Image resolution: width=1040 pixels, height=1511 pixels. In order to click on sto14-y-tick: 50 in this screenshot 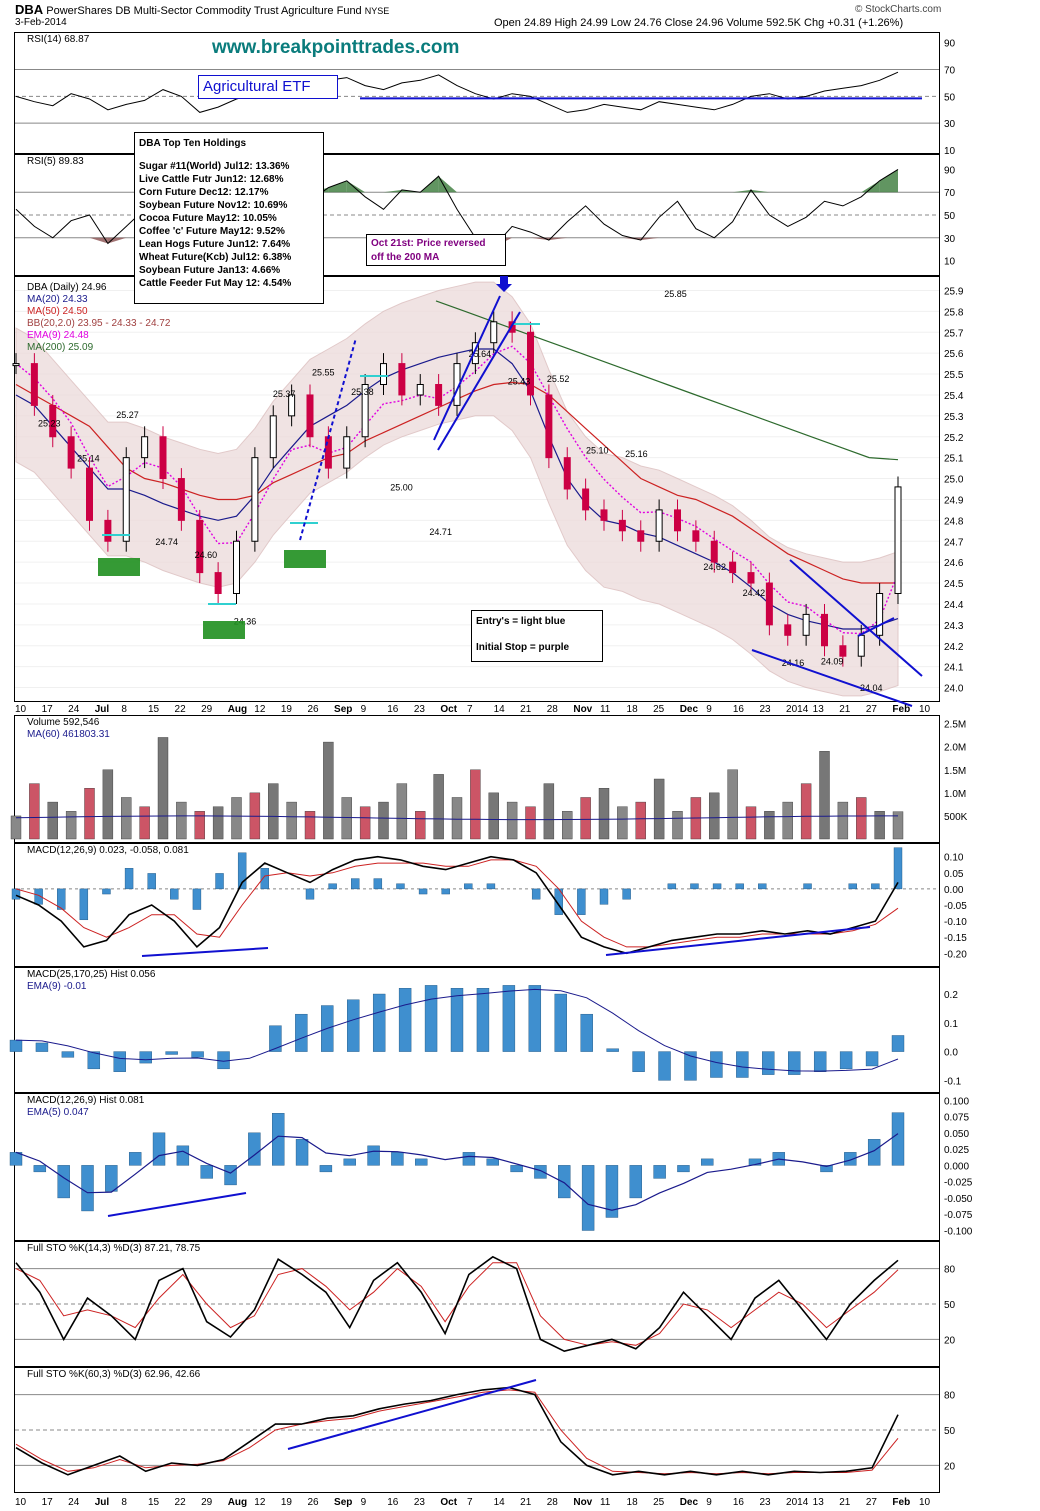, I will do `click(950, 1305)`.